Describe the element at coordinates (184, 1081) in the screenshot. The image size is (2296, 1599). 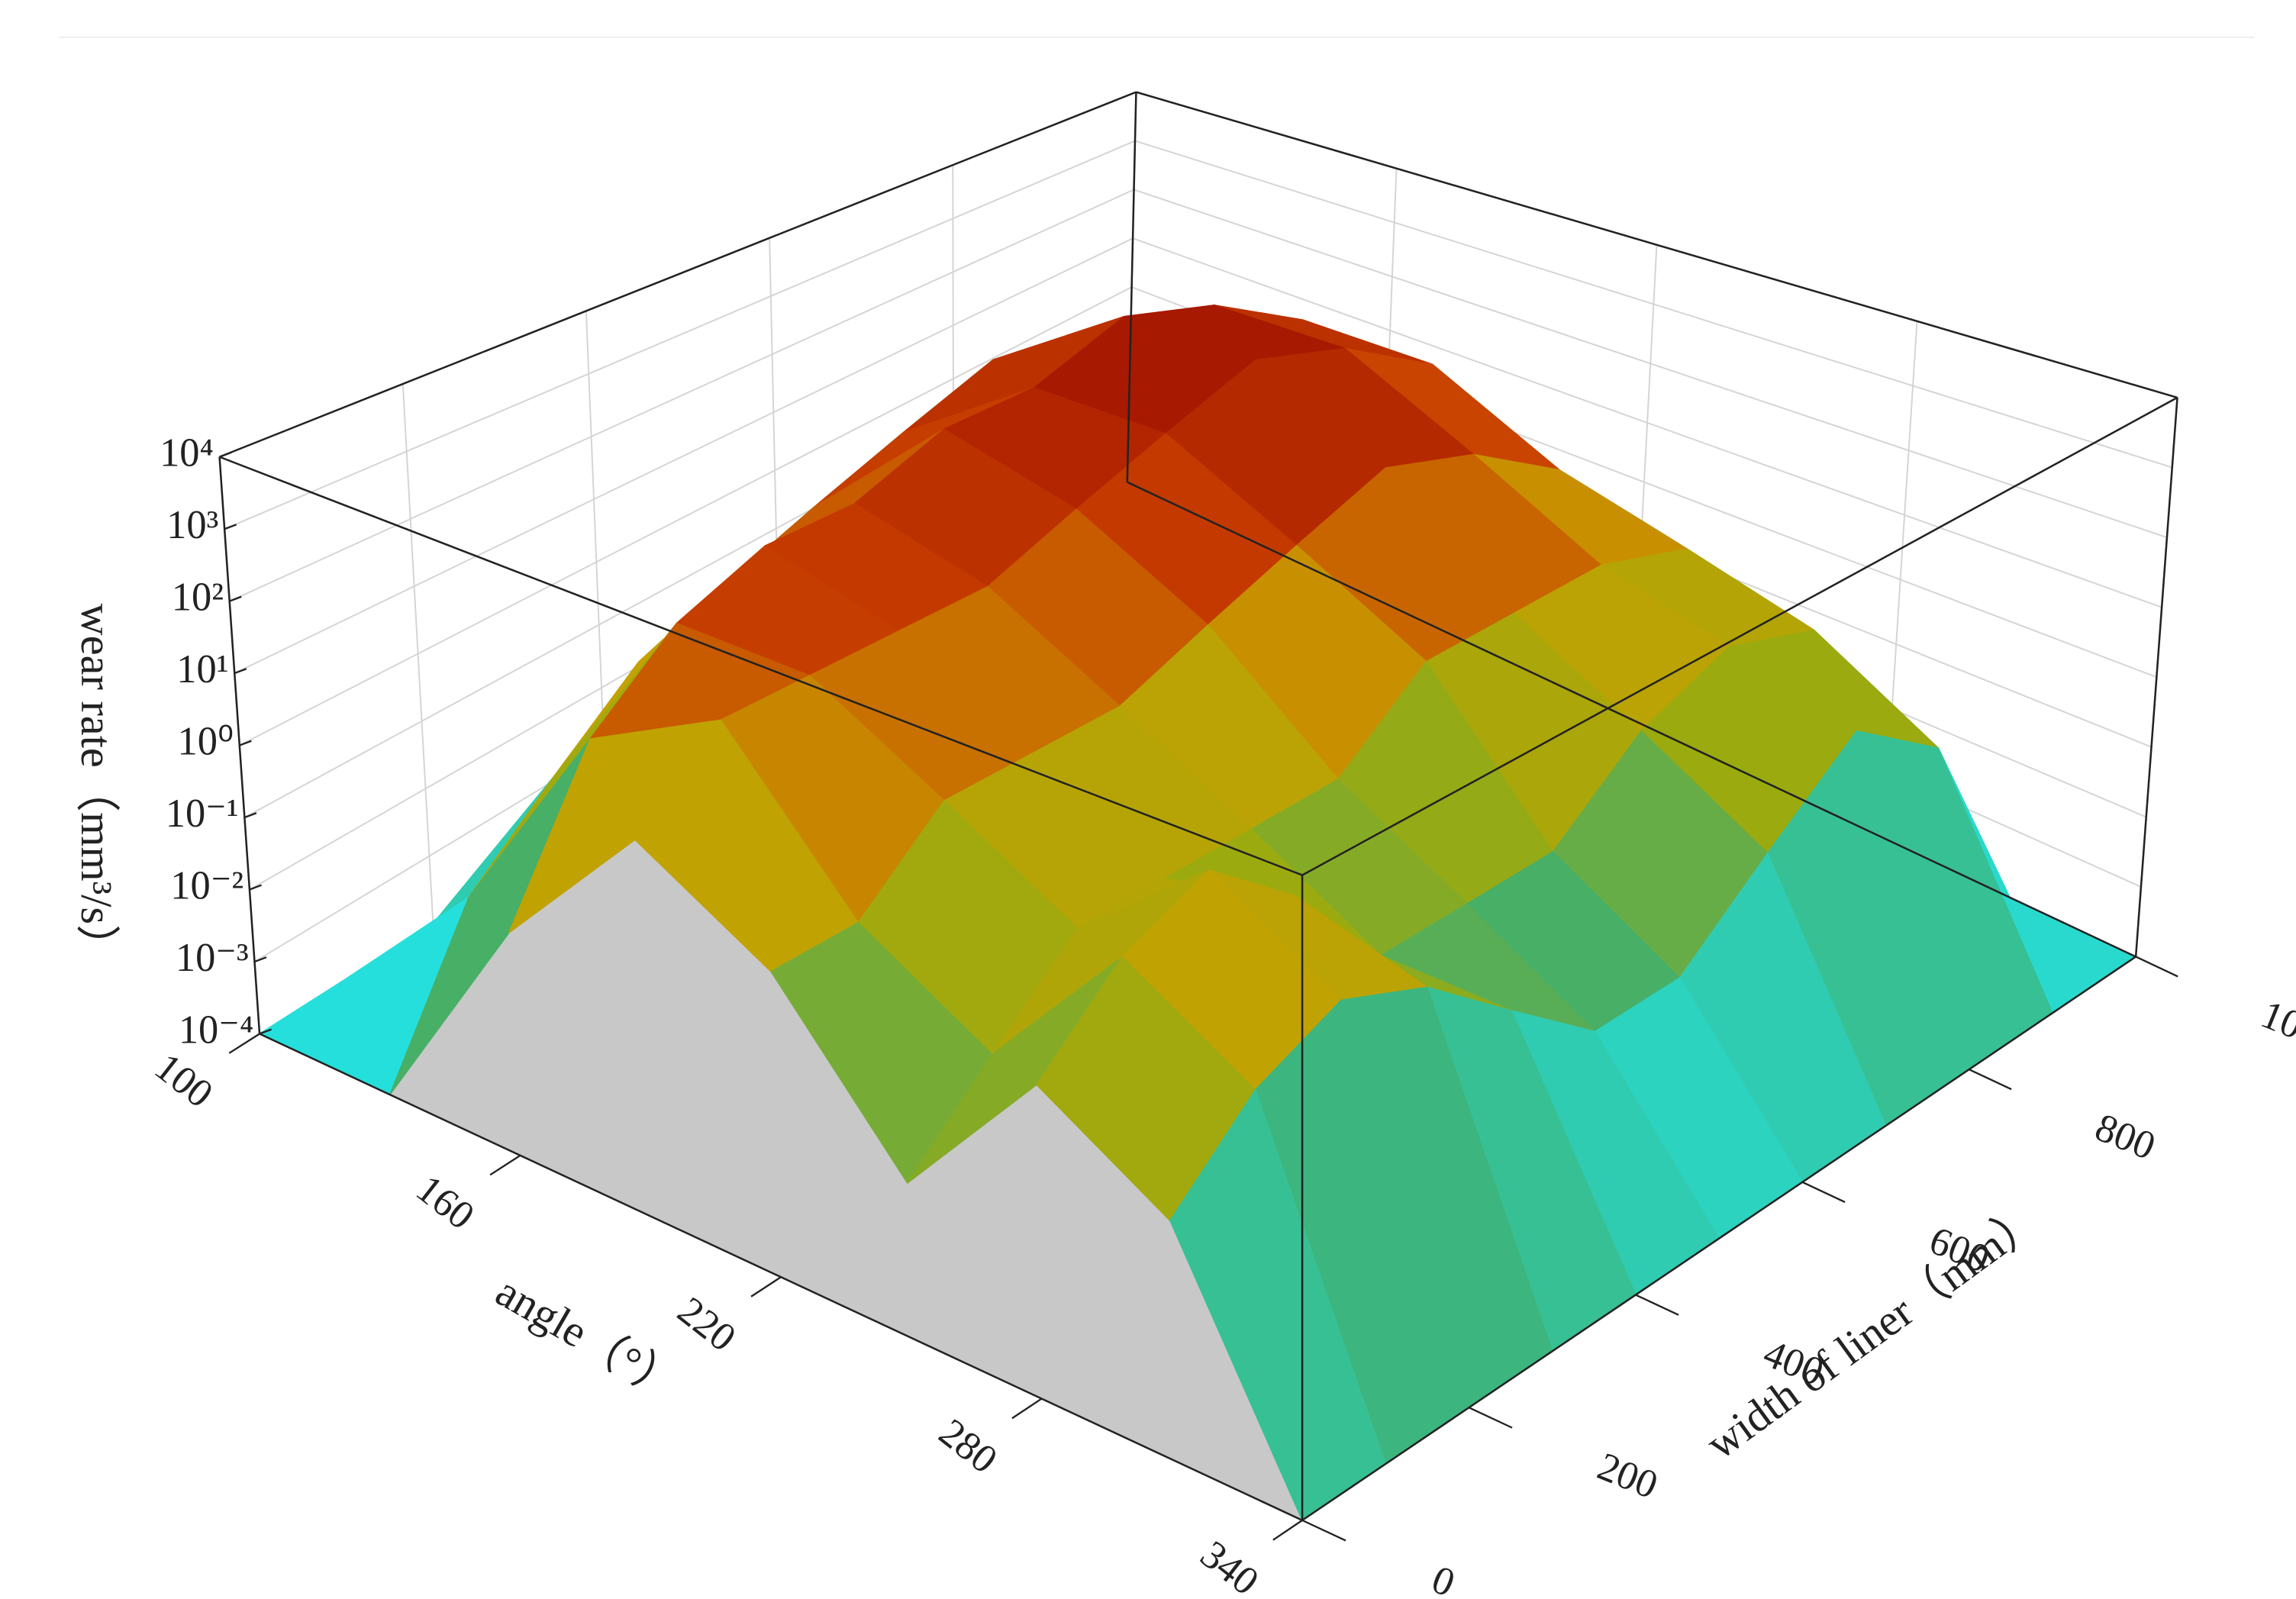
I see `x-tick-label: 100` at that location.